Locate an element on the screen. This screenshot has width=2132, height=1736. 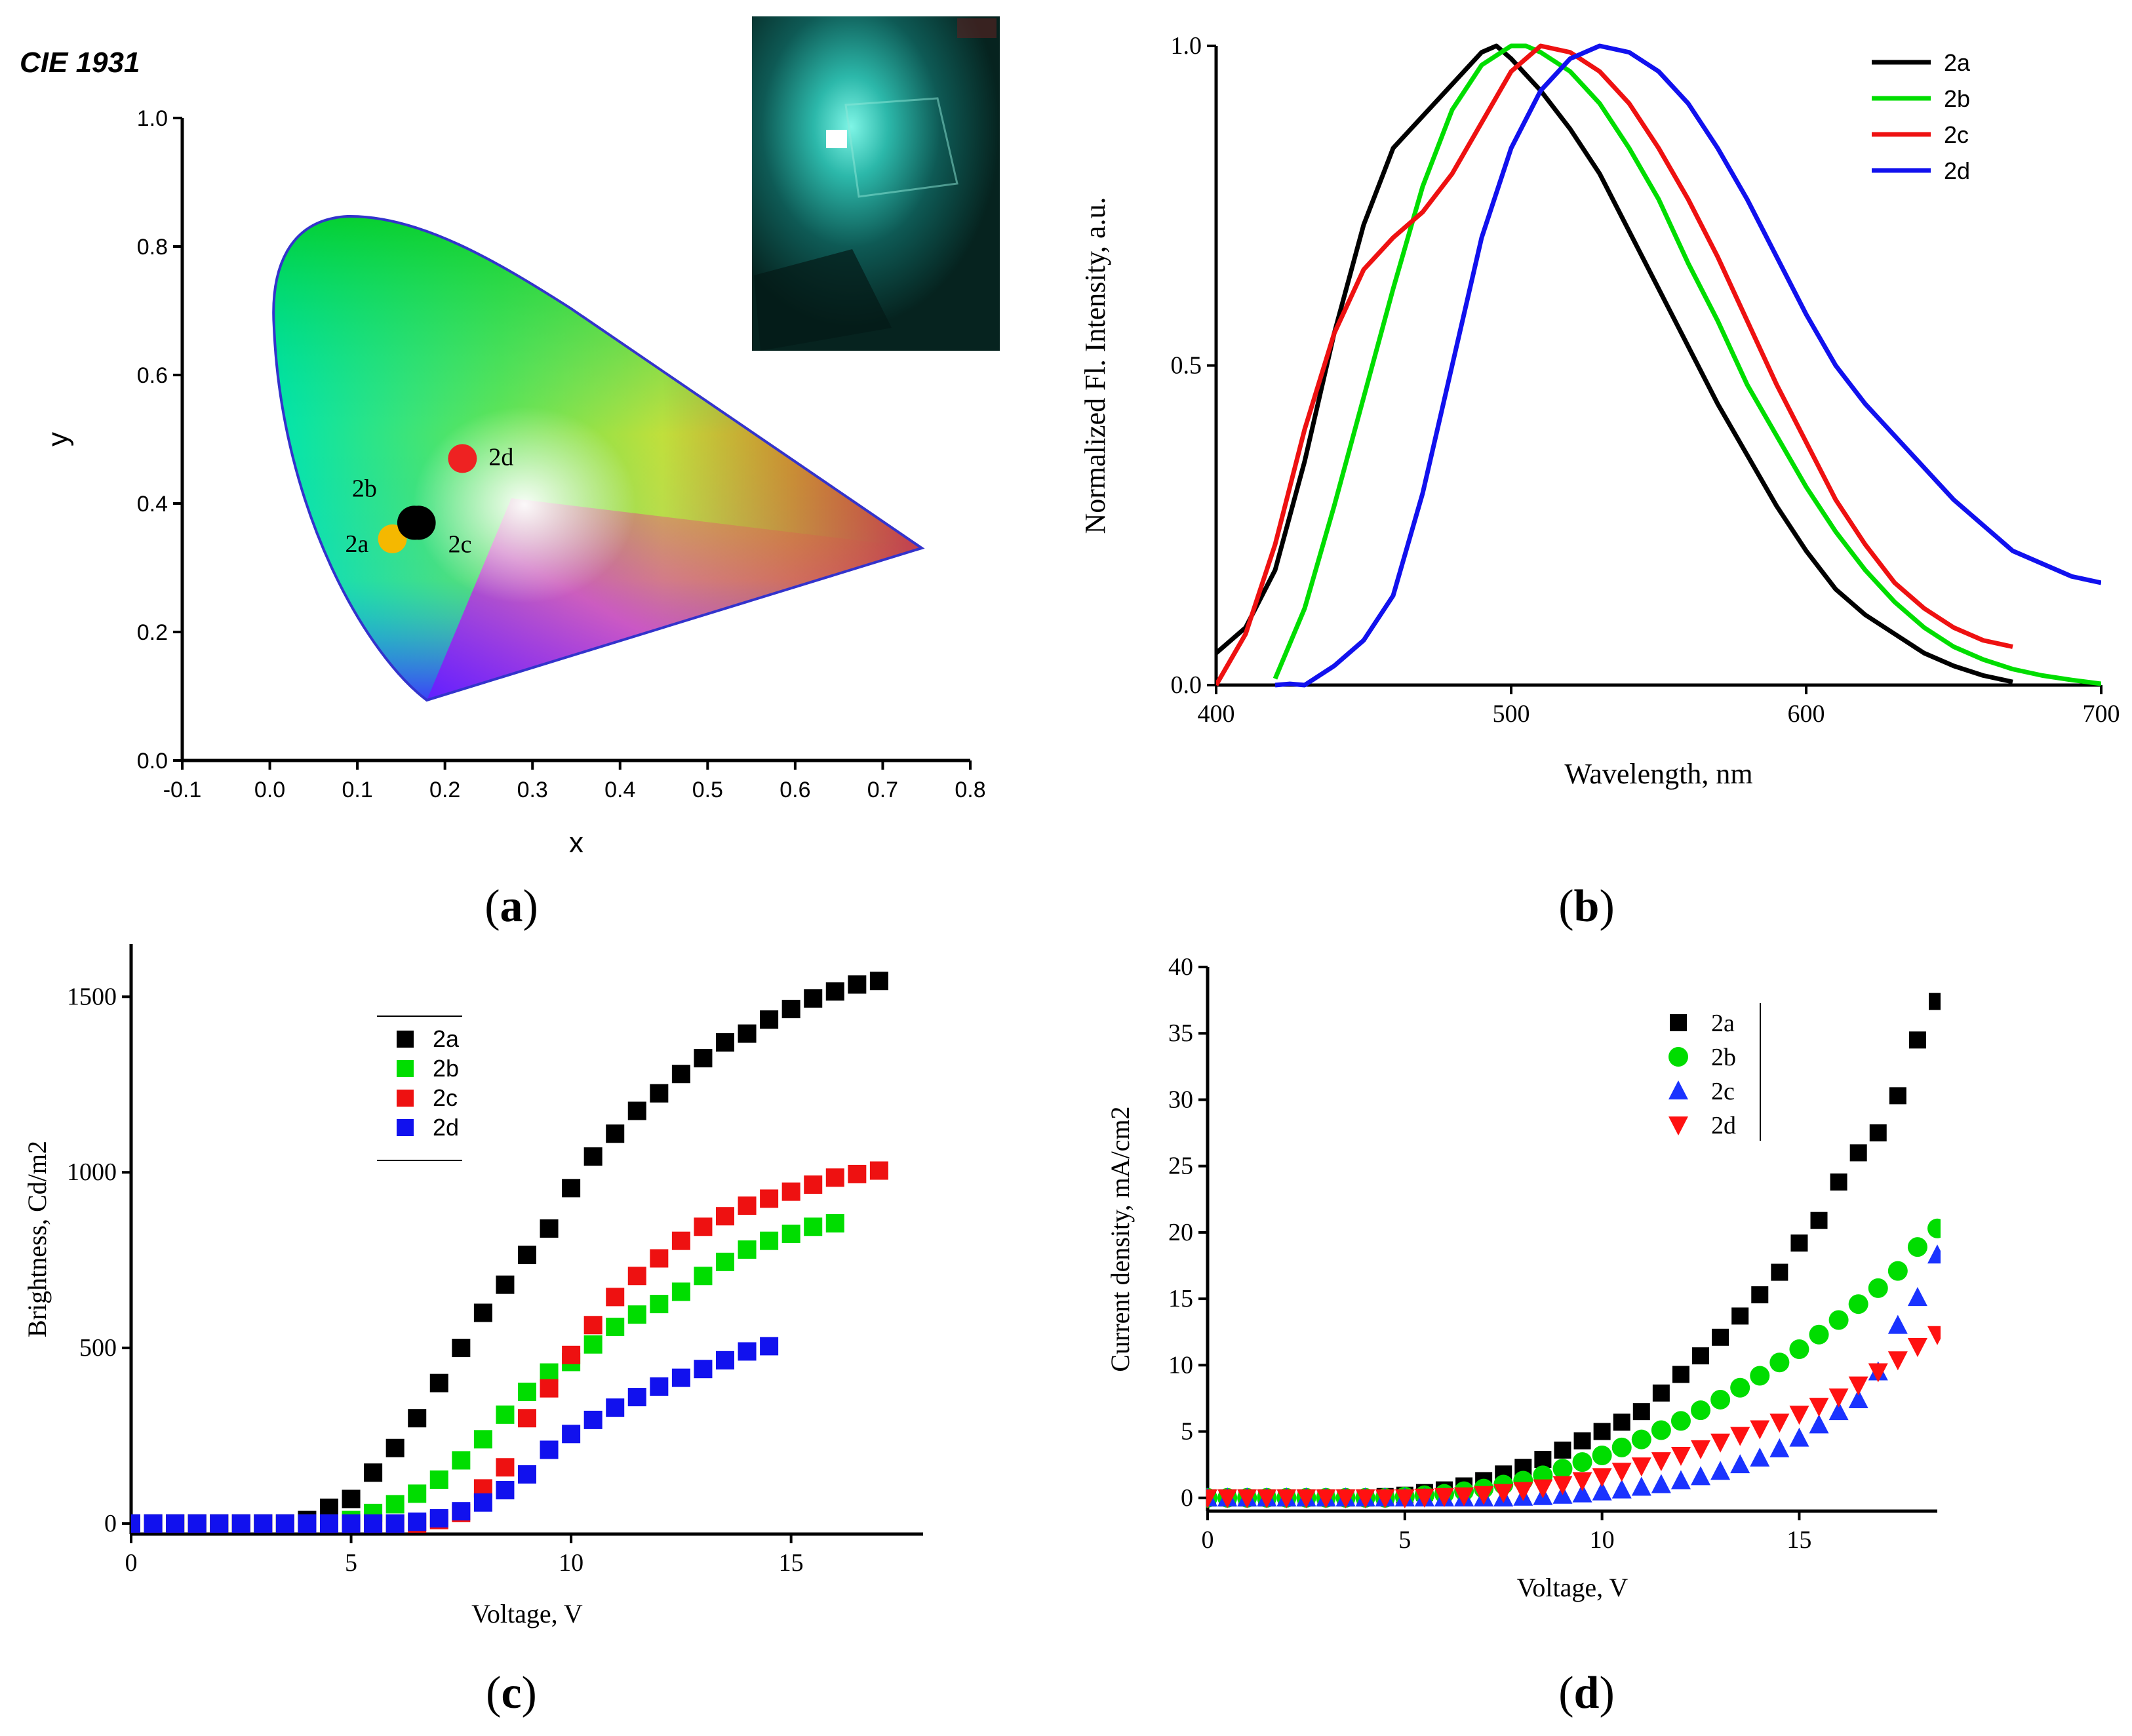
svg-text: (b) is located at coordinates (1586, 906).